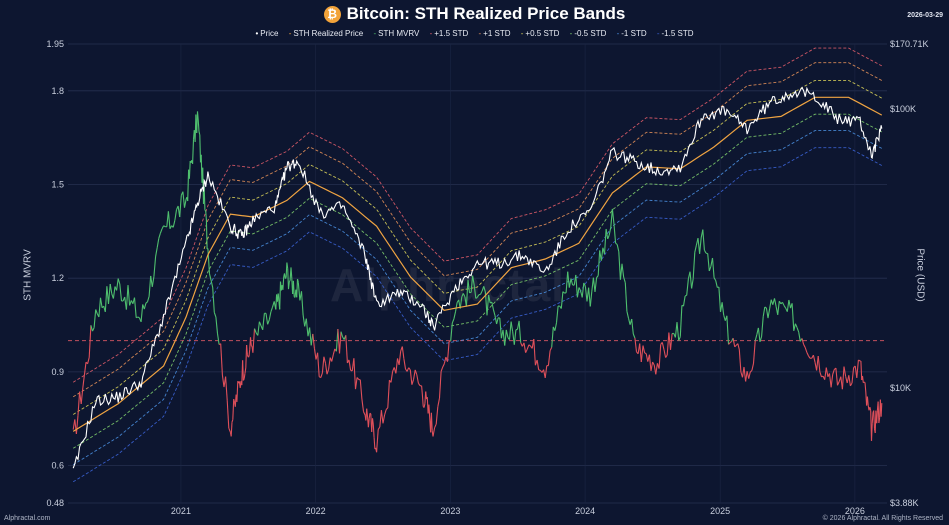  Describe the element at coordinates (449, 33) in the screenshot. I see `legend-item-plus-1-5-std: - +1.5 STD` at that location.